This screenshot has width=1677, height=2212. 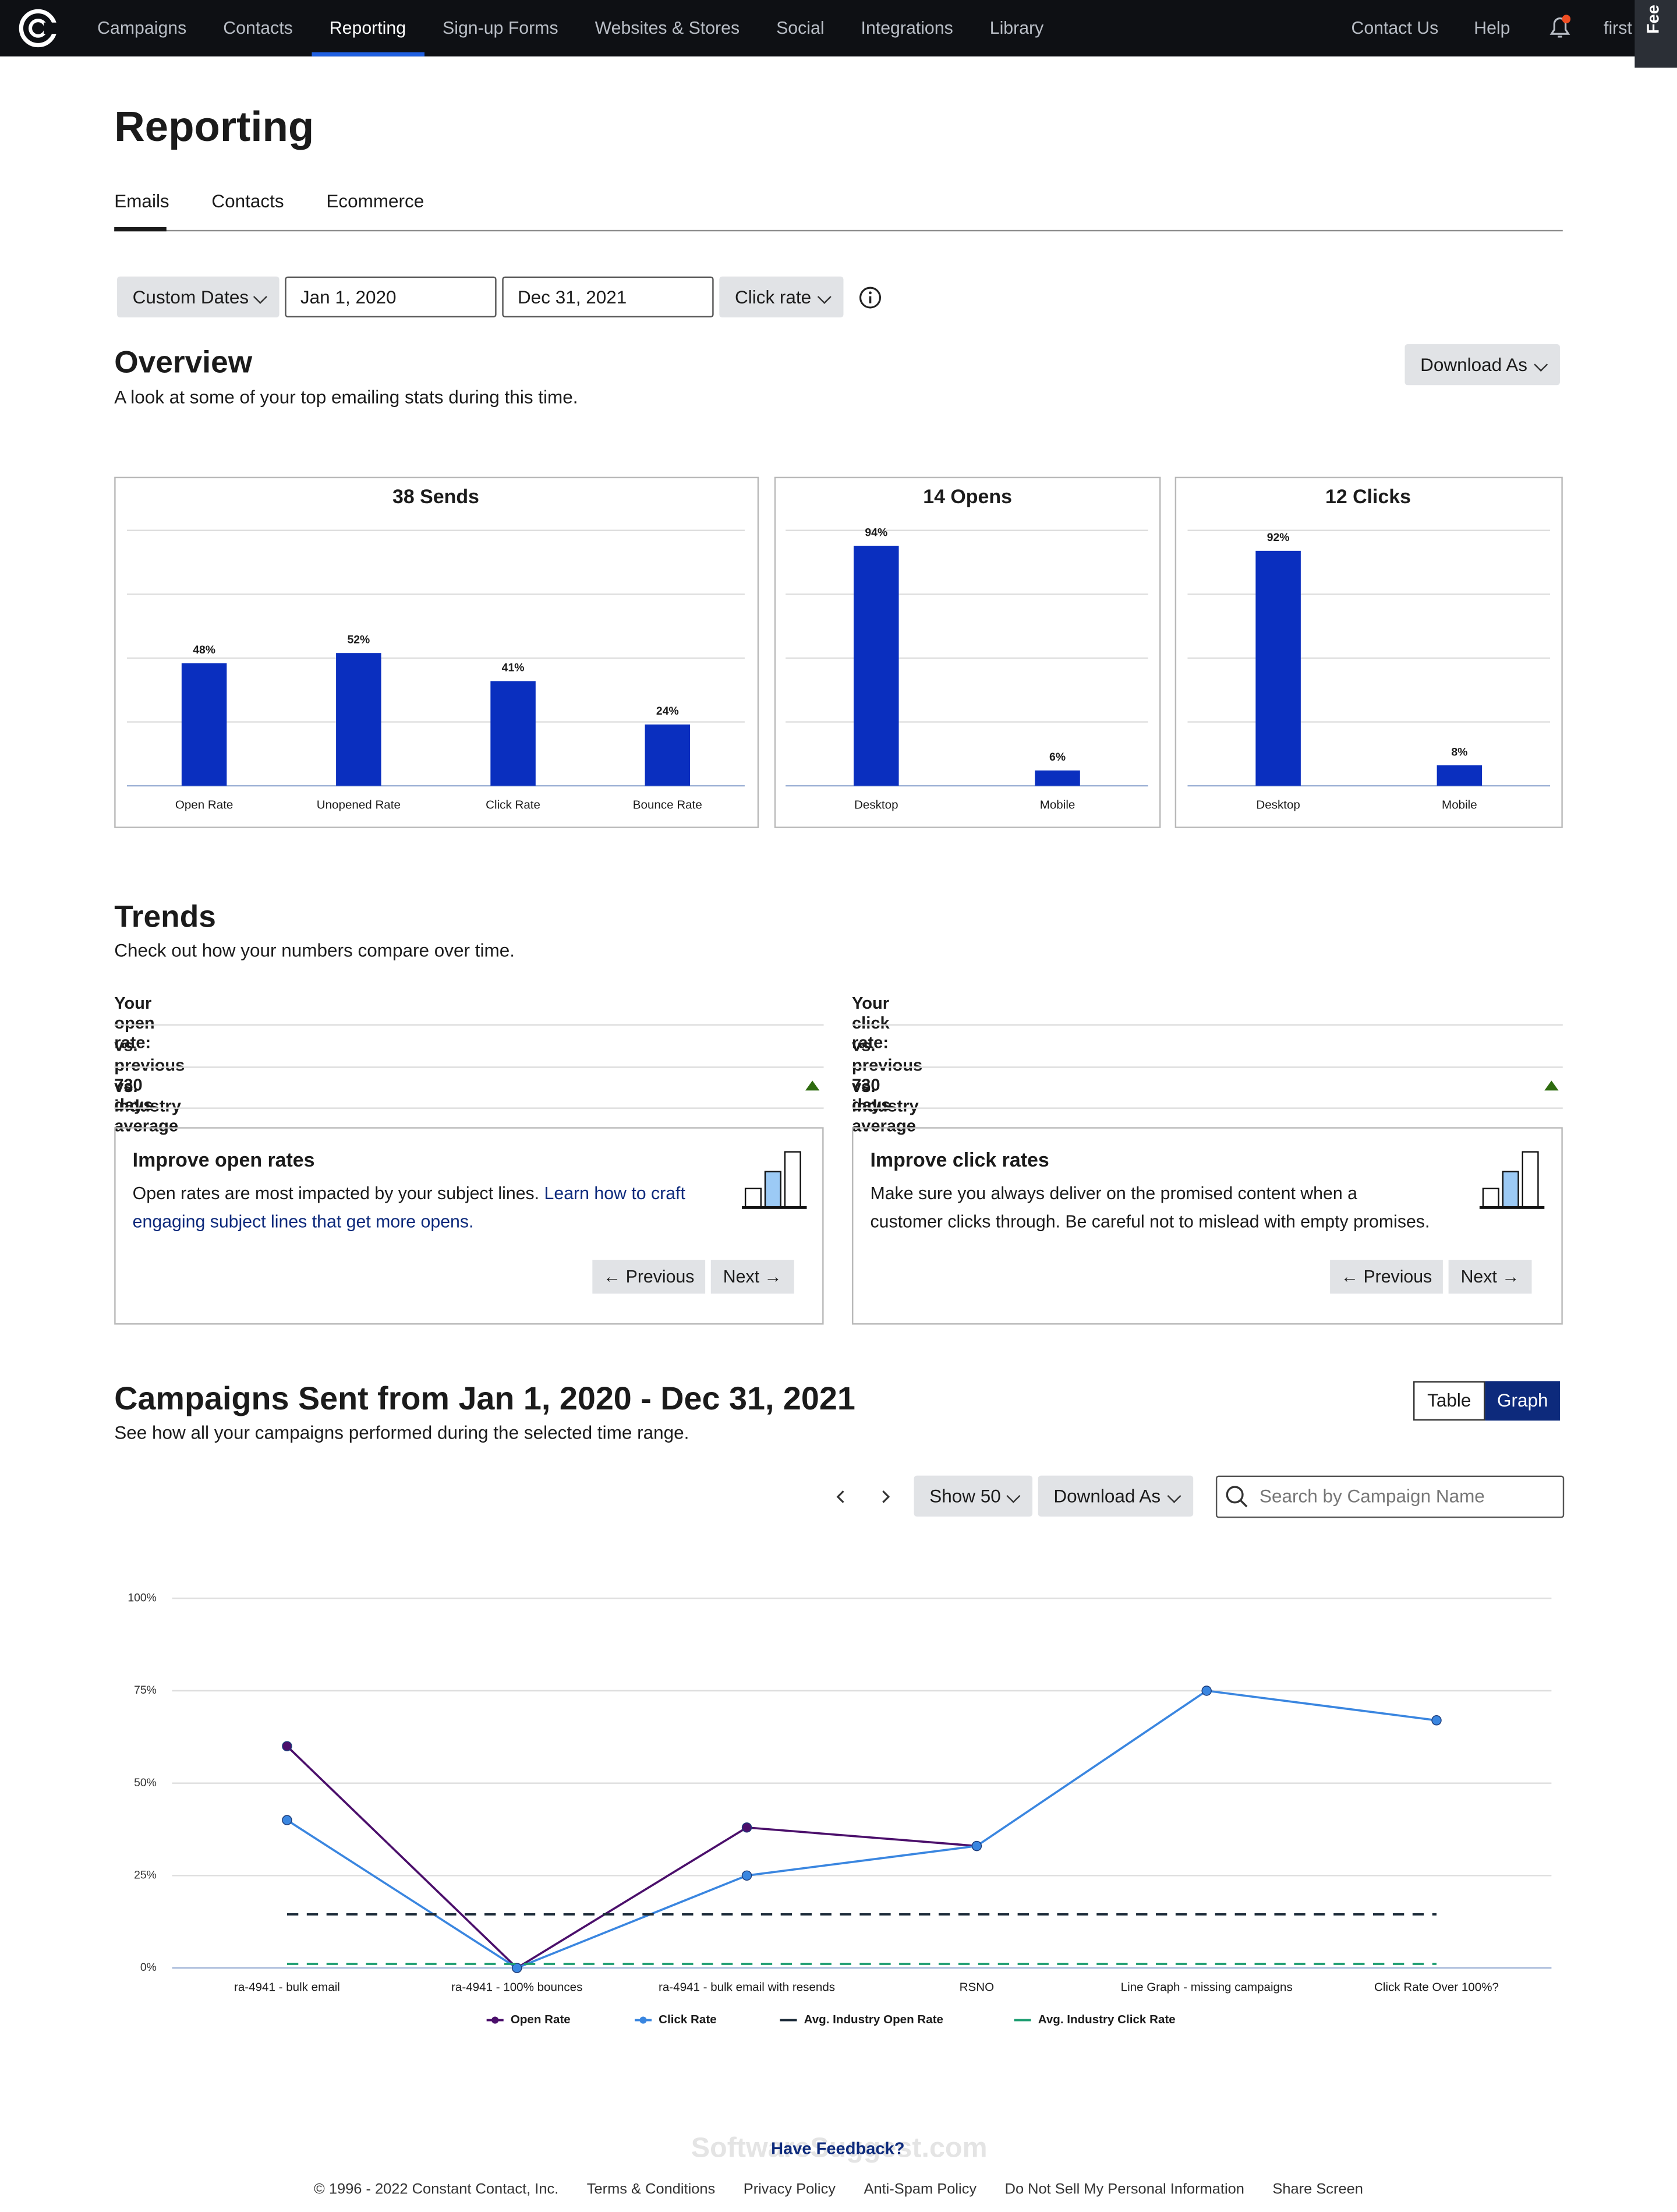 I want to click on feedback-tab: Fee, so click(x=1655, y=34).